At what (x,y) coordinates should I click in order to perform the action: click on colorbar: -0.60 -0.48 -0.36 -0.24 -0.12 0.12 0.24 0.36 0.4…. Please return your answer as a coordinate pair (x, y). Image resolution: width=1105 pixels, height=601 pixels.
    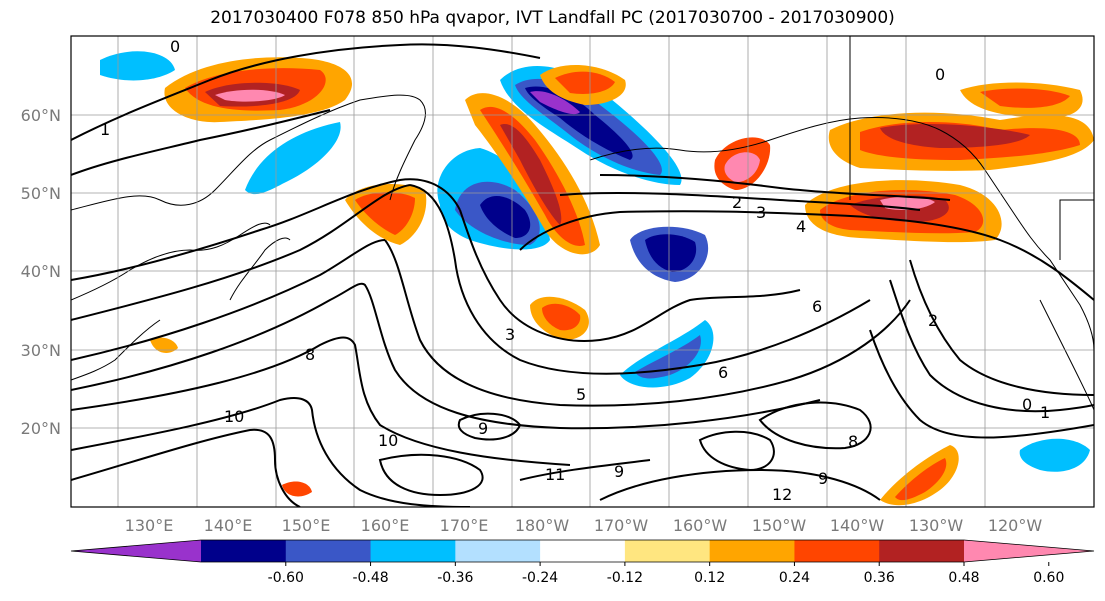
    Looking at the image, I should click on (582, 562).